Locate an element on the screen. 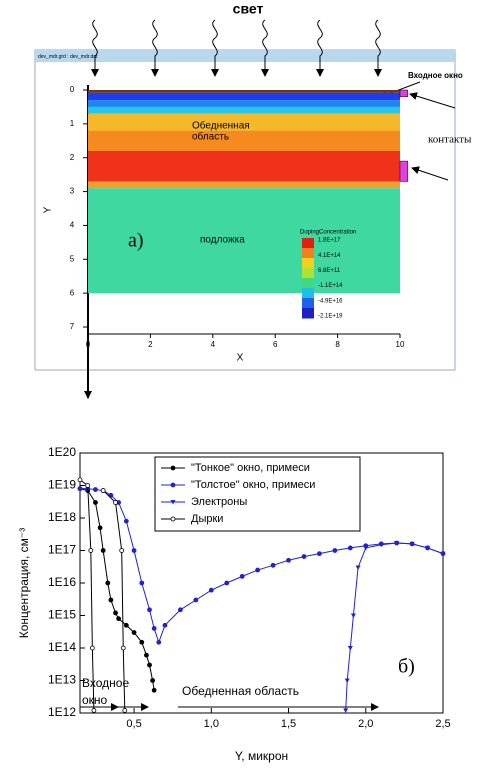 Image resolution: width=497 pixels, height=768 pixels. colorbar-label: -4.9E+16 is located at coordinates (330, 301).